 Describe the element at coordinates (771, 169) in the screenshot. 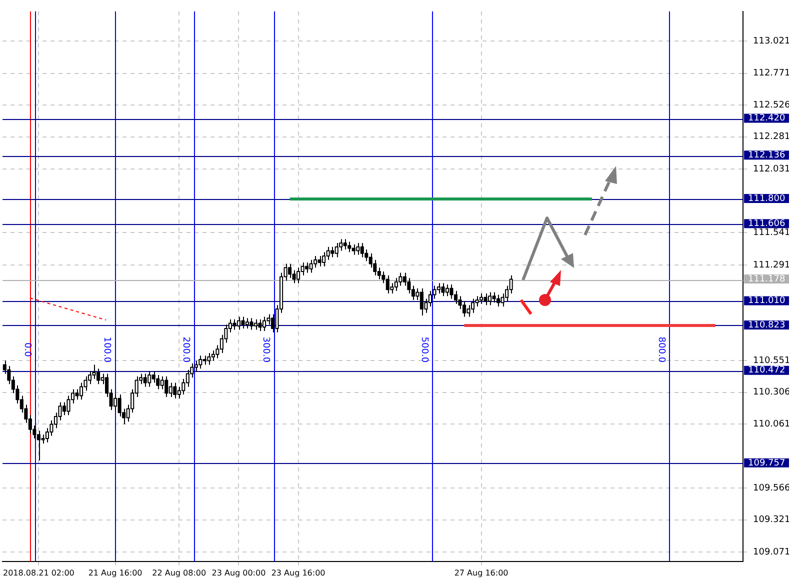

I see `y-tick-label: 112.031` at that location.